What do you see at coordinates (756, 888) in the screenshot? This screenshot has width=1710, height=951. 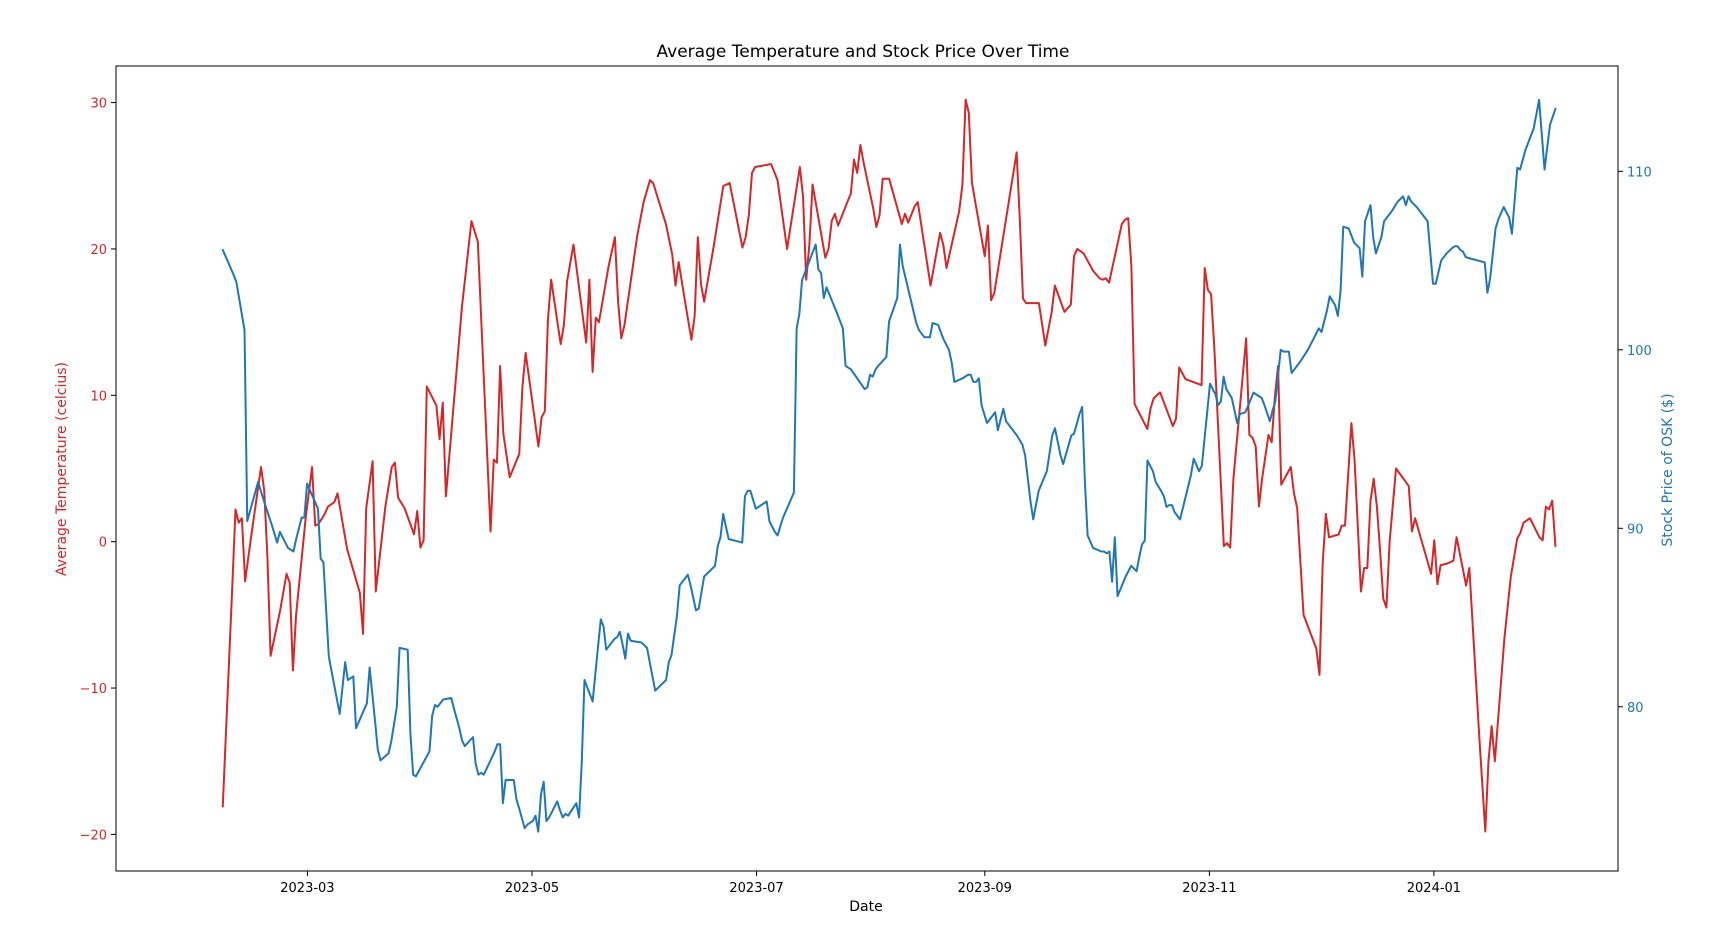 I see `x-tick-label: 2023-07` at bounding box center [756, 888].